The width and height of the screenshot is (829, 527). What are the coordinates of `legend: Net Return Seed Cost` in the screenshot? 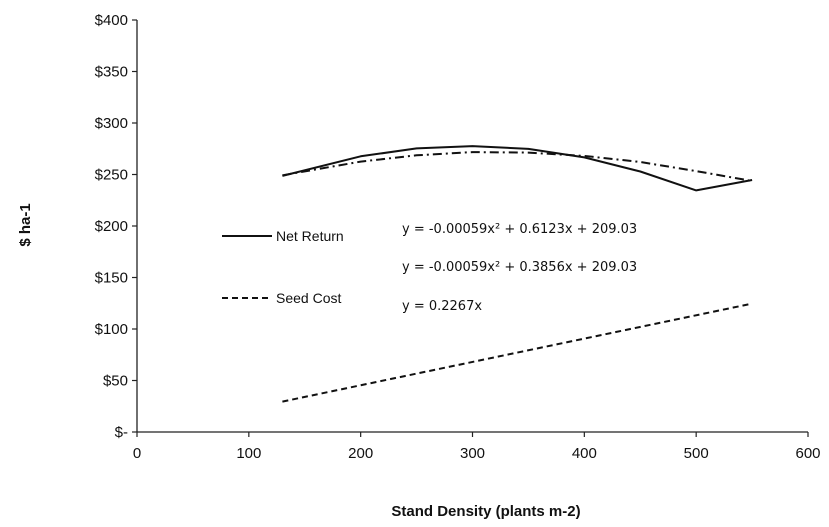 It's located at (283, 267).